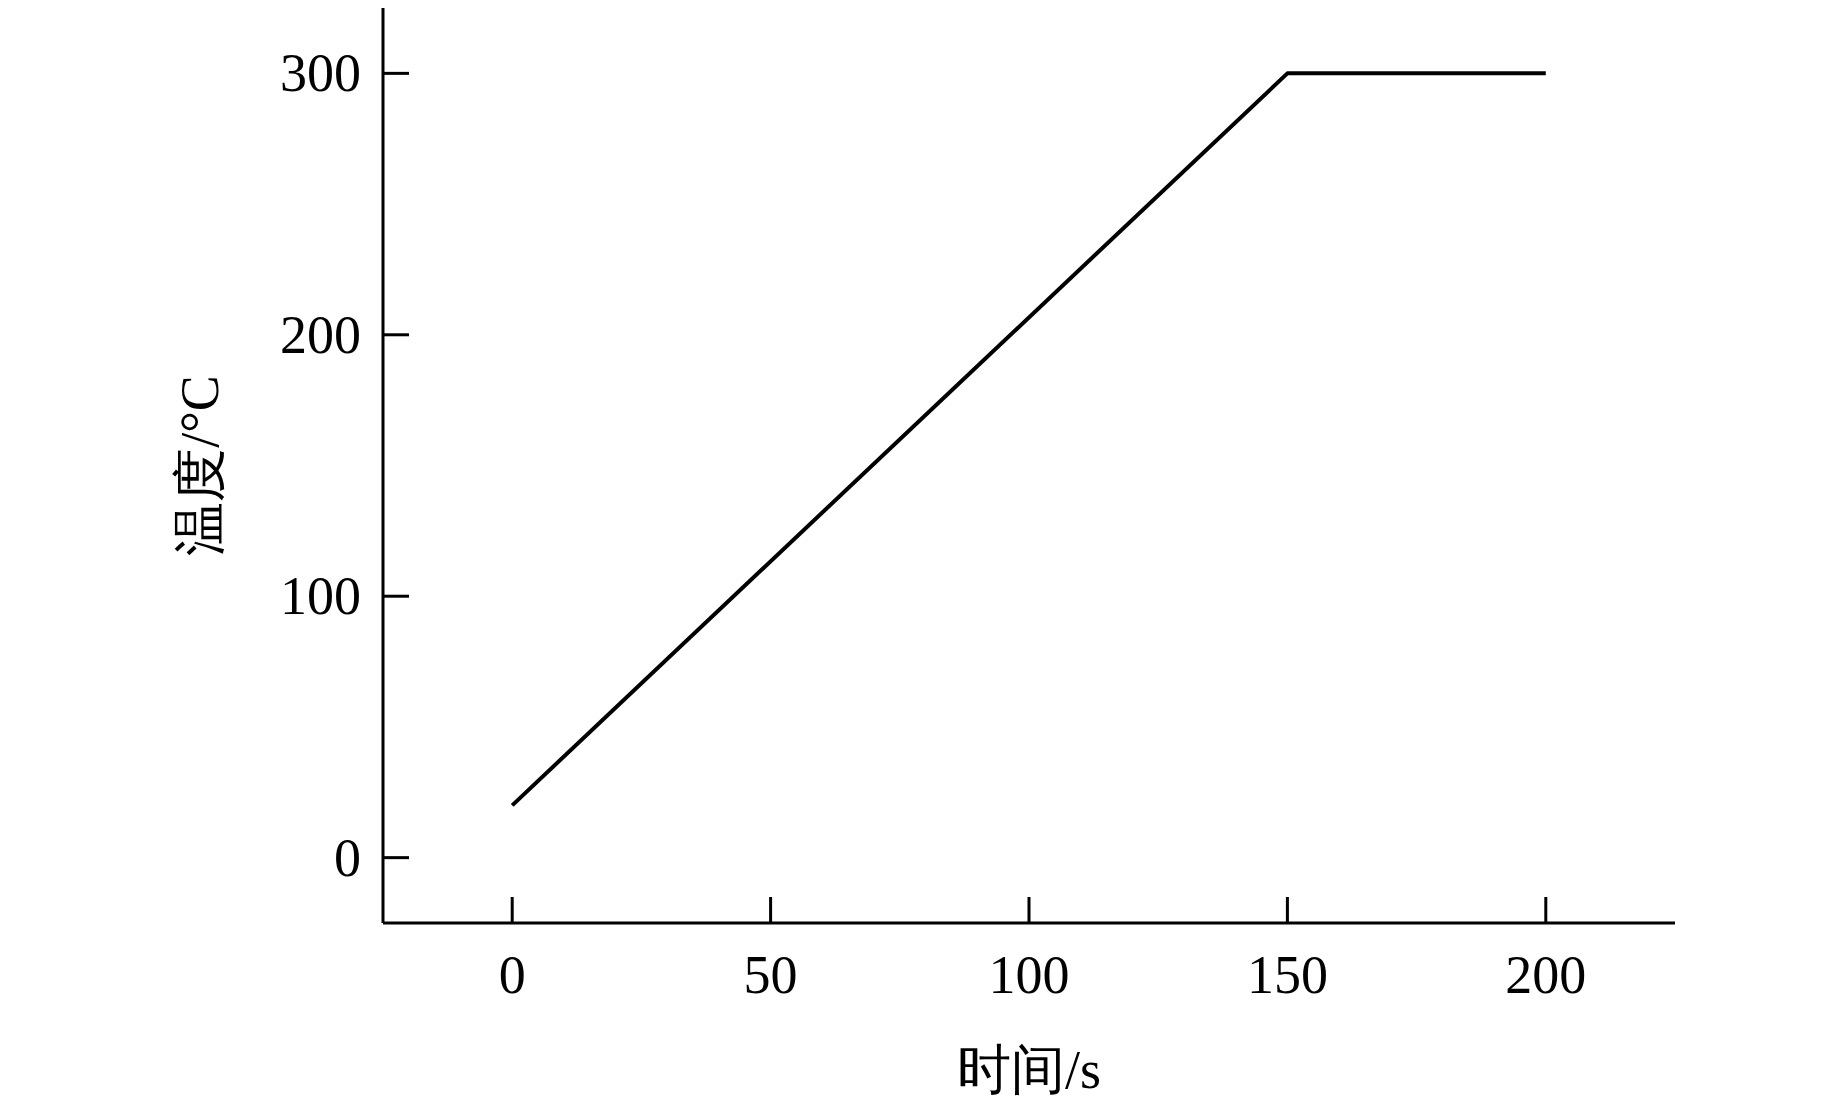  I want to click on y-tick-label: 300, so click(320, 73).